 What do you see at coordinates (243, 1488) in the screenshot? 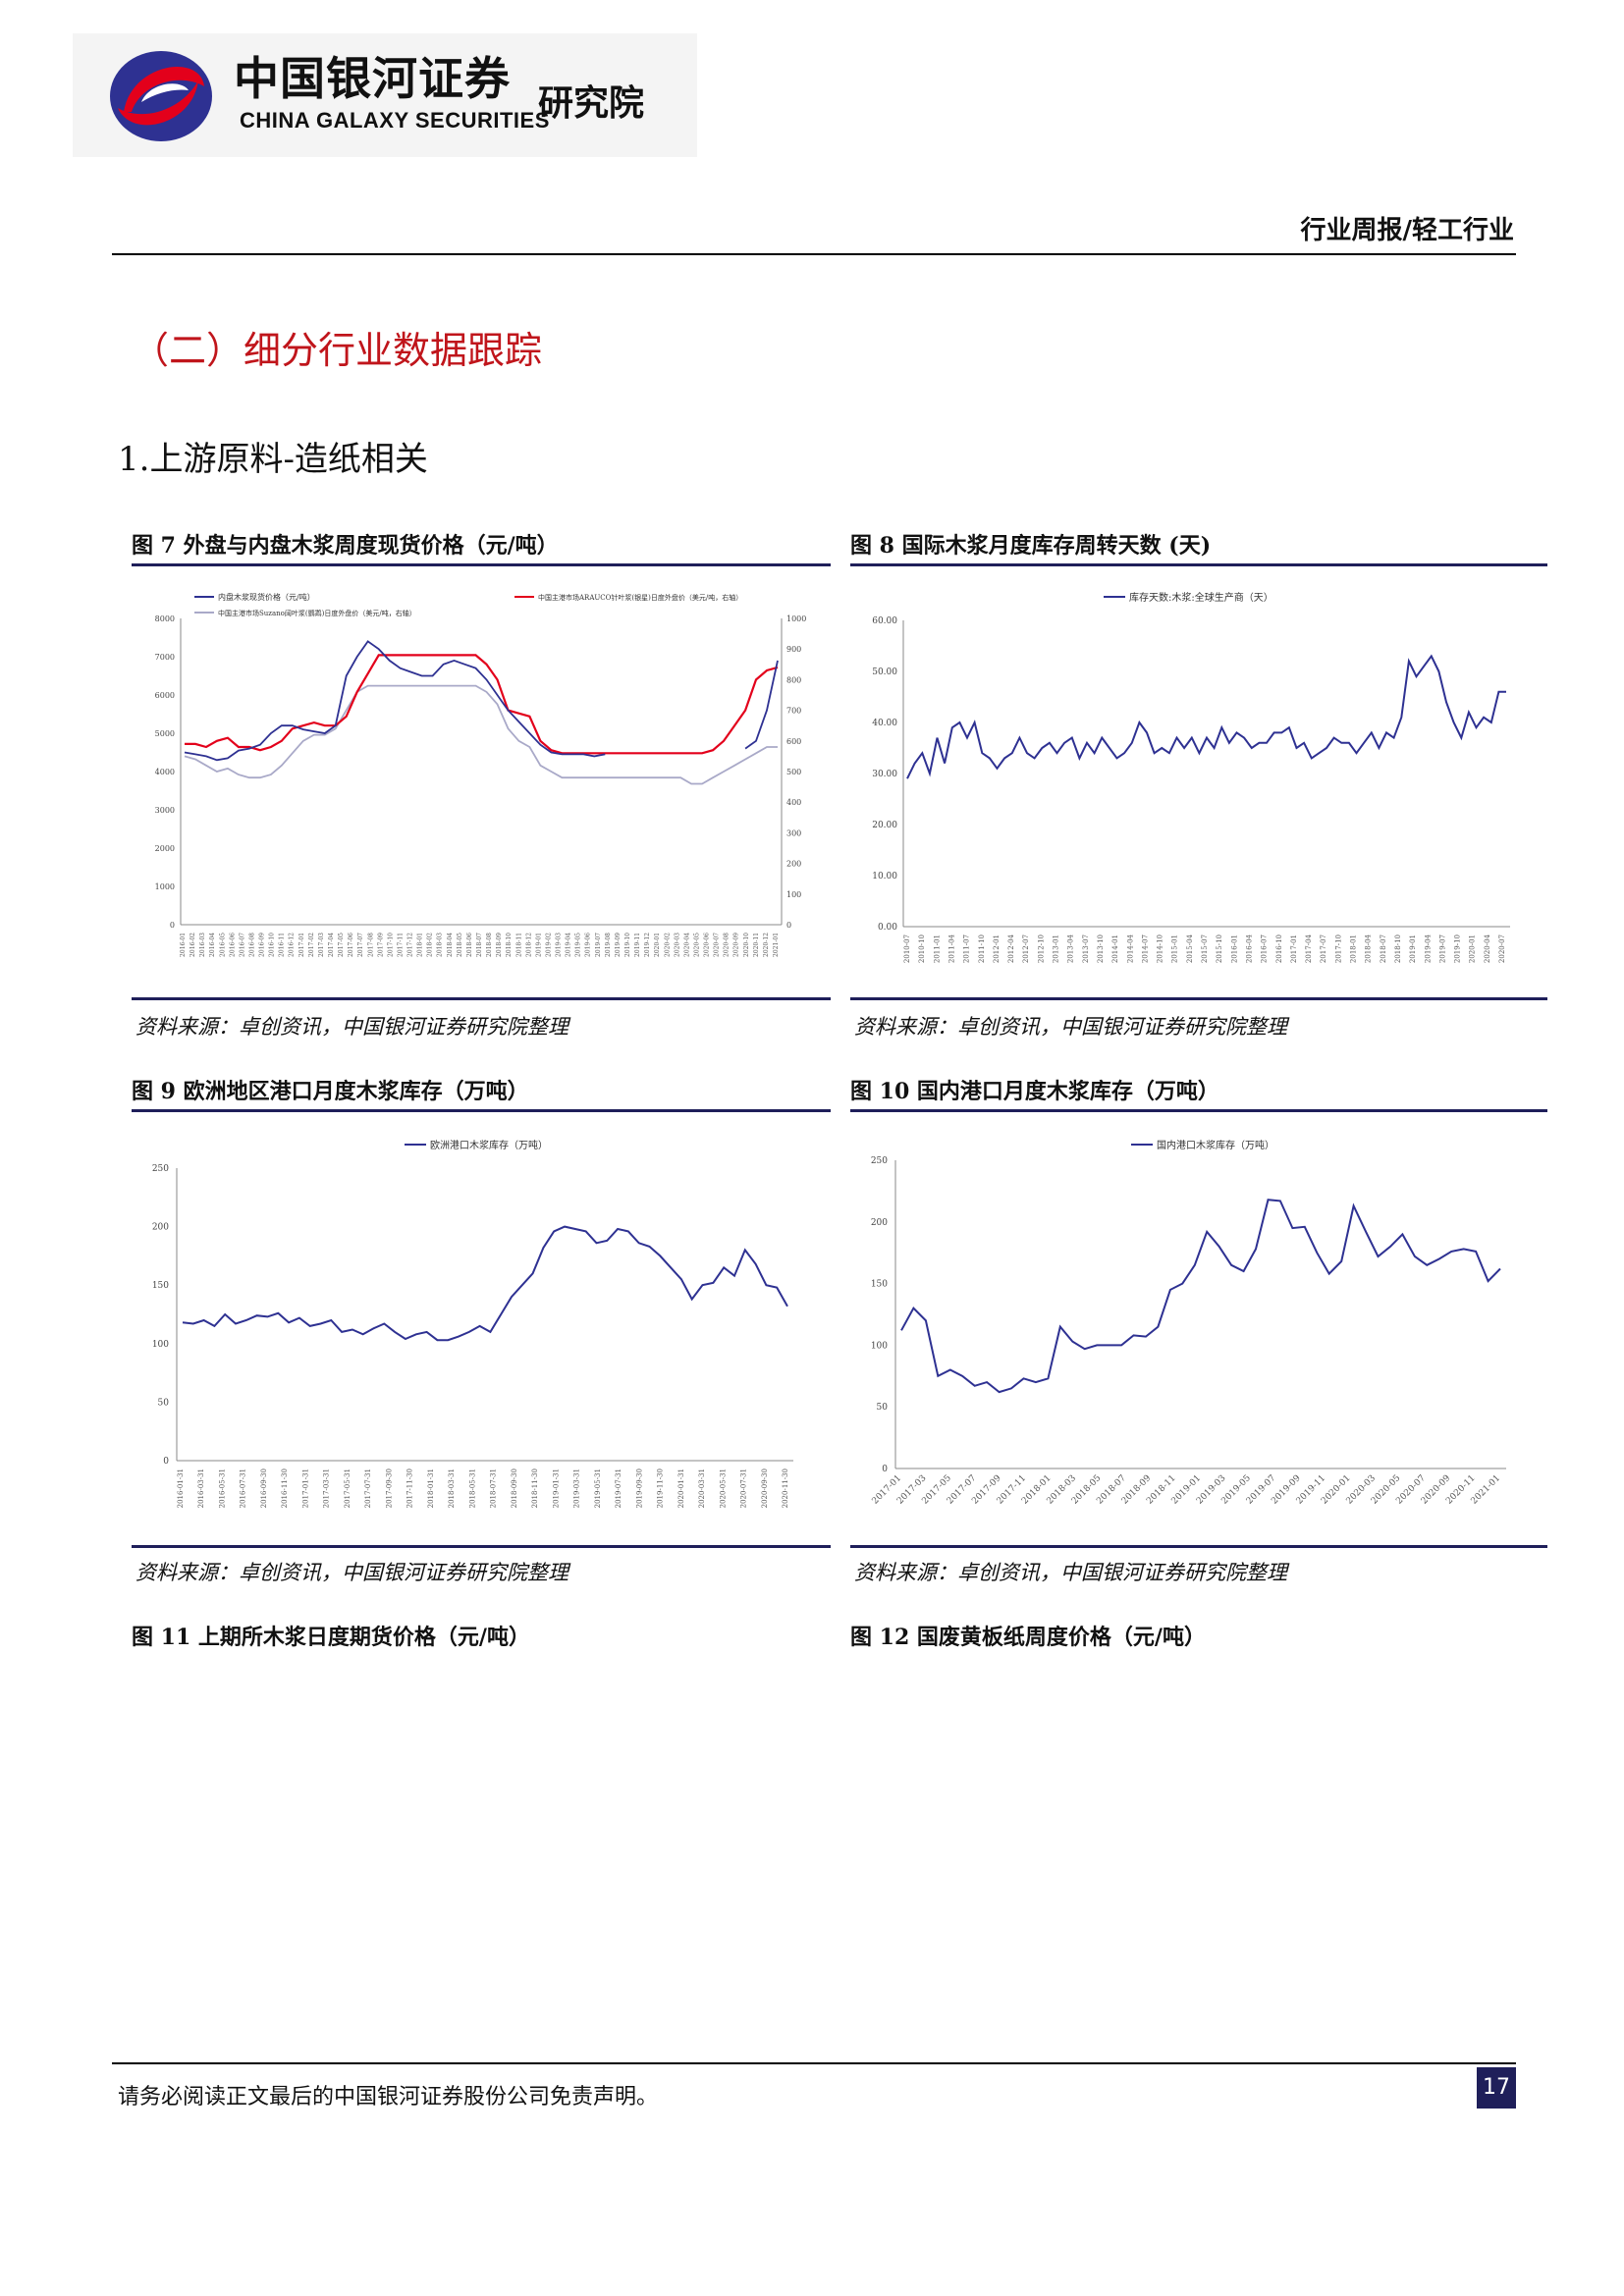
I see `fig9-x-tick: 2016-07-31` at bounding box center [243, 1488].